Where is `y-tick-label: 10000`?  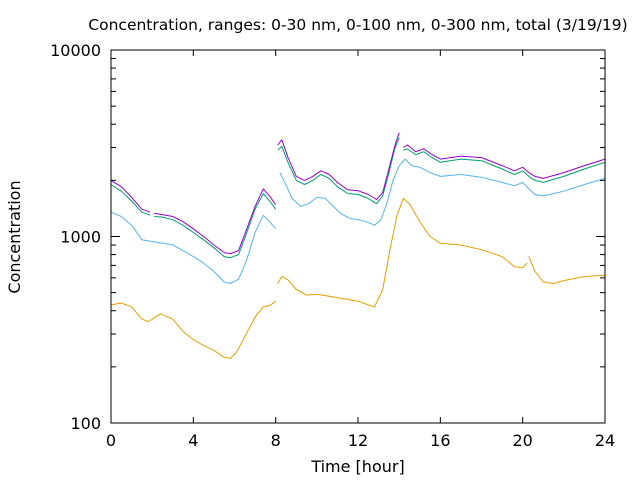 y-tick-label: 10000 is located at coordinates (75, 50).